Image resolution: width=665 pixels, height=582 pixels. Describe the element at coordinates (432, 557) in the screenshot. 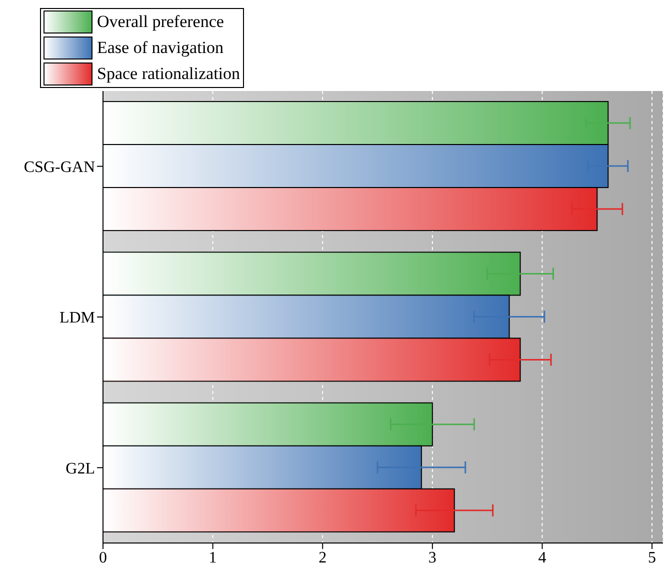

I see `x-tick-label: 3` at that location.